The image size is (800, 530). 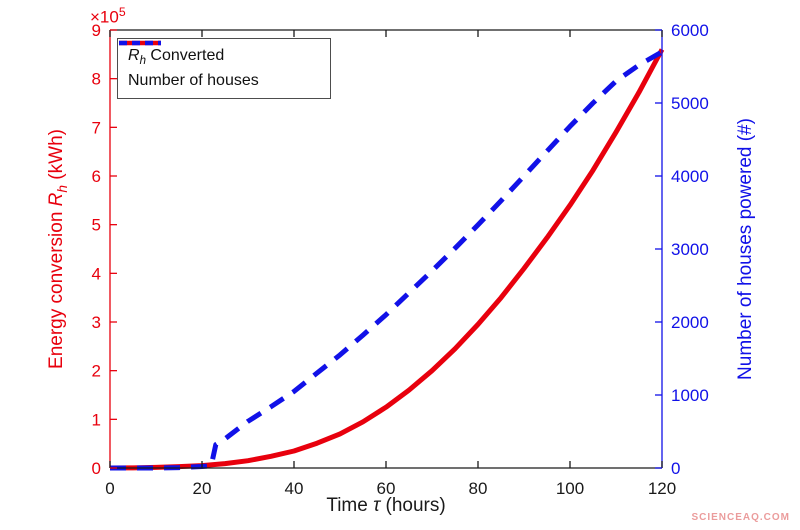 I want to click on x-tick-label: 80, so click(x=478, y=488).